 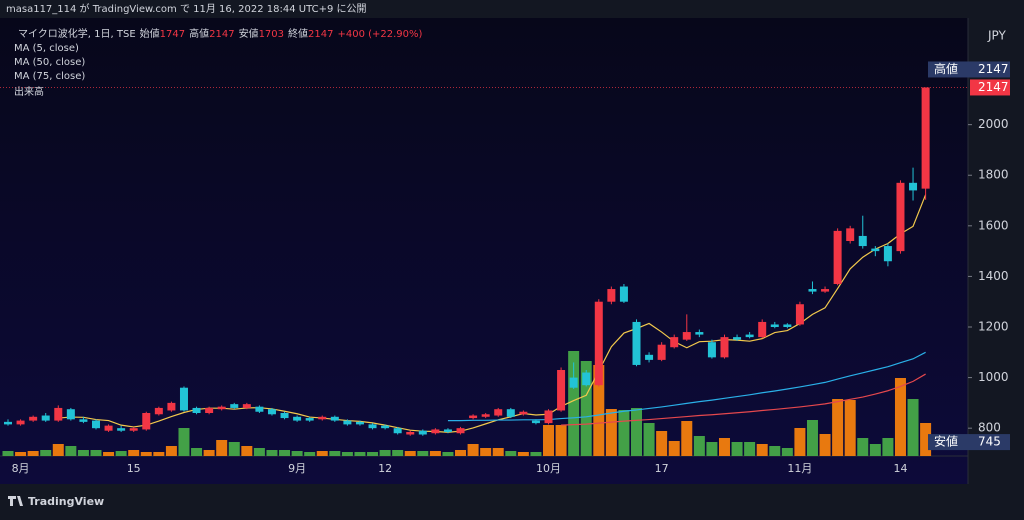 What do you see at coordinates (385, 468) in the screenshot?
I see `x-tick-label: 12` at bounding box center [385, 468].